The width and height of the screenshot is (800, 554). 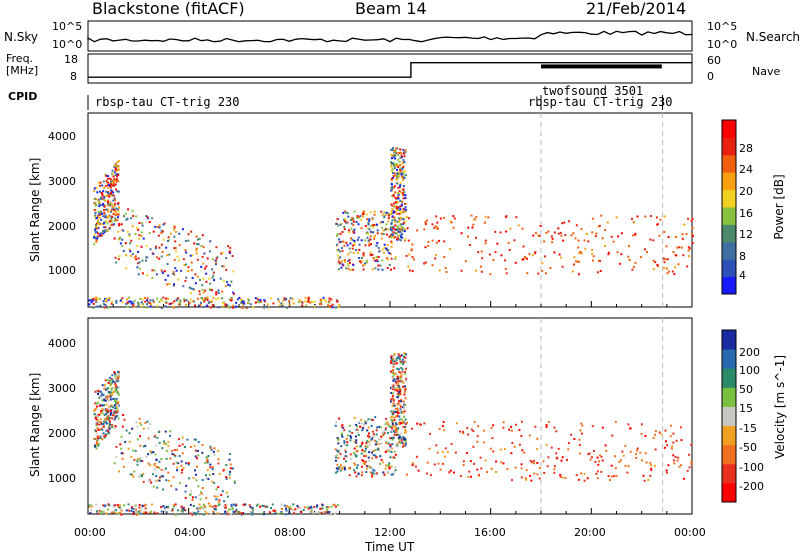 I want to click on cpid-text-3: rbsp-tau CT-trig 230, so click(x=600, y=102).